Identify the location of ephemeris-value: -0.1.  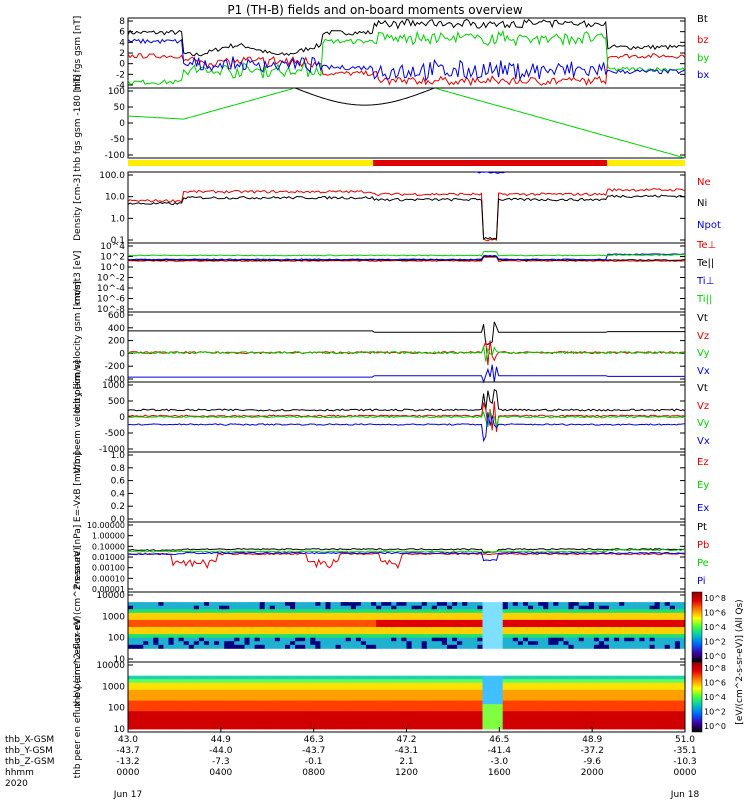
(314, 762).